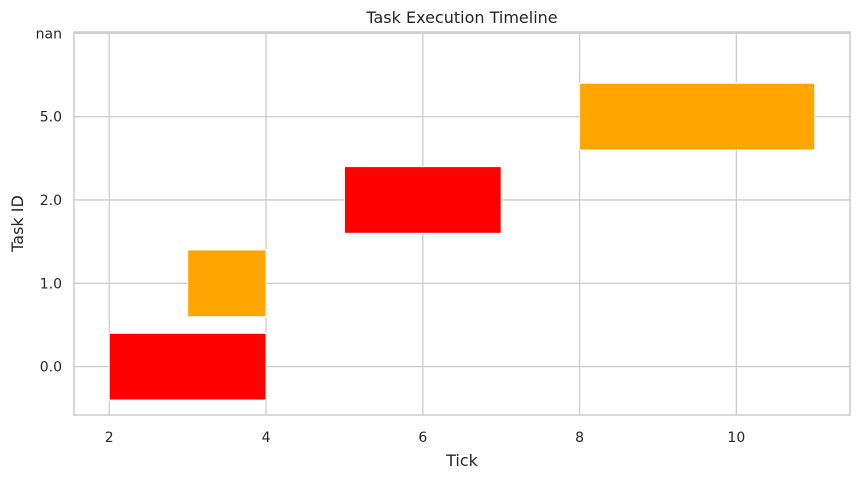  Describe the element at coordinates (697, 116) in the screenshot. I see `task-bar-5.0` at that location.